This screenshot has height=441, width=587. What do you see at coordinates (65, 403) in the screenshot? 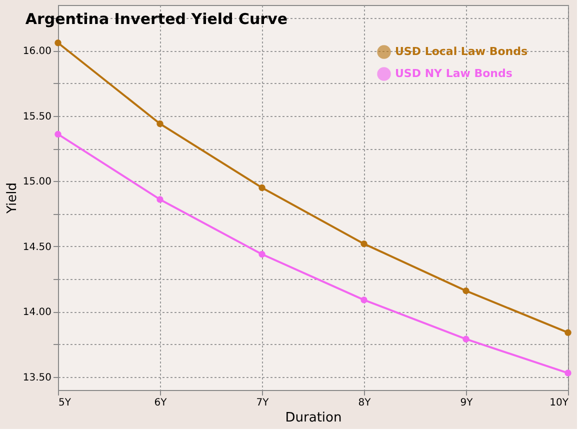
I see `x-tick-label: 5Y` at bounding box center [65, 403].